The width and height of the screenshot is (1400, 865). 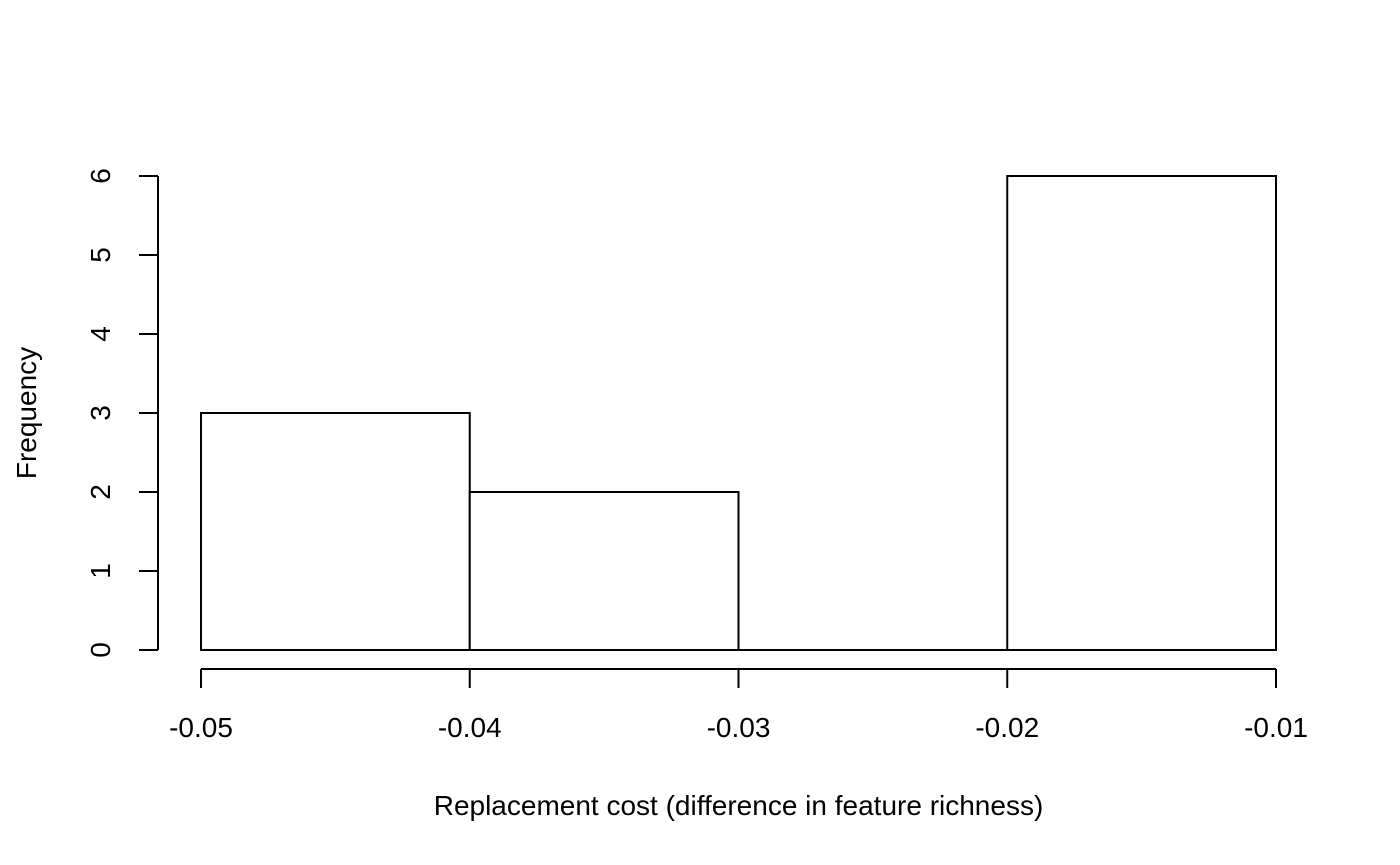 I want to click on y-tick-label-6: 6, so click(x=100, y=176).